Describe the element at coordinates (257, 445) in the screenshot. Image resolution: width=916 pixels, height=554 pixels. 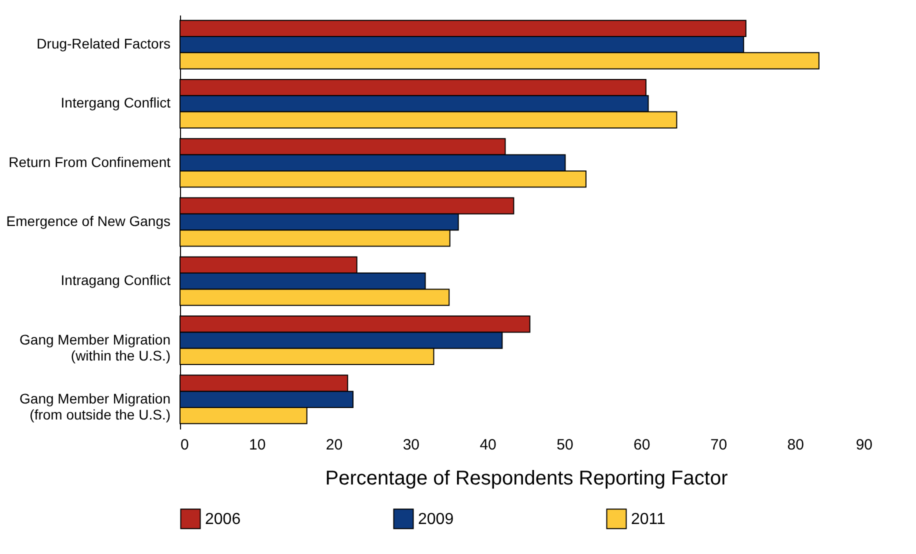
I see `x-tick-label: 10` at that location.